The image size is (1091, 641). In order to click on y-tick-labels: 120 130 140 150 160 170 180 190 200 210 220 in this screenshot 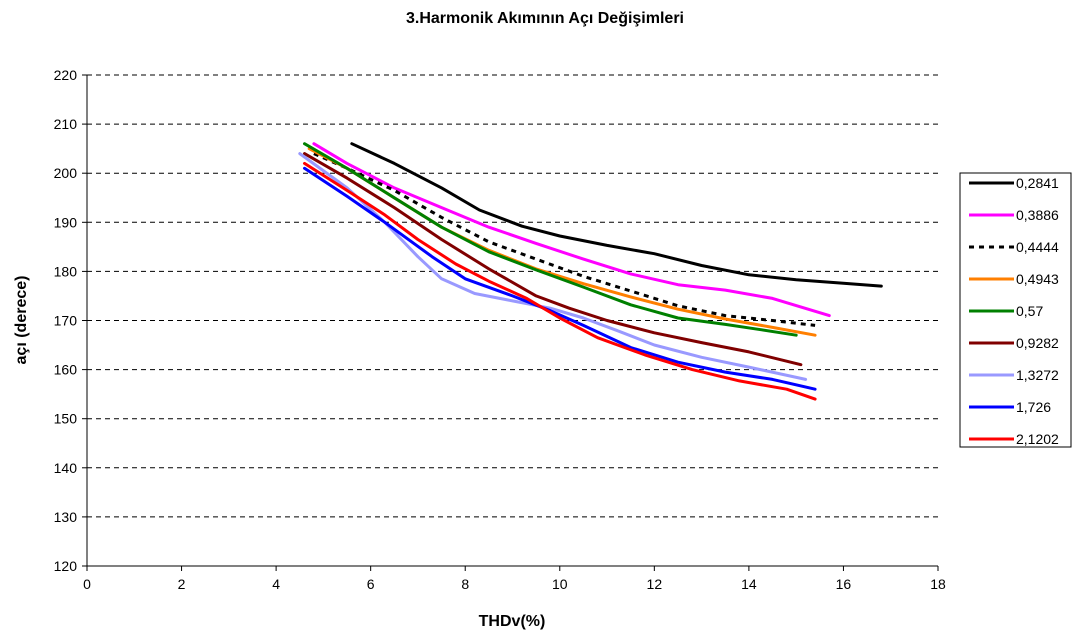, I will do `click(66, 320)`.